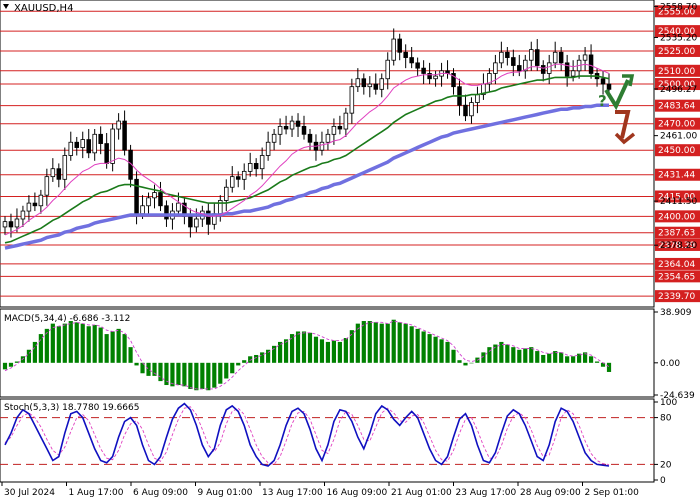 The image size is (700, 500). I want to click on price-tick-label: 2558.70, so click(678, 7).